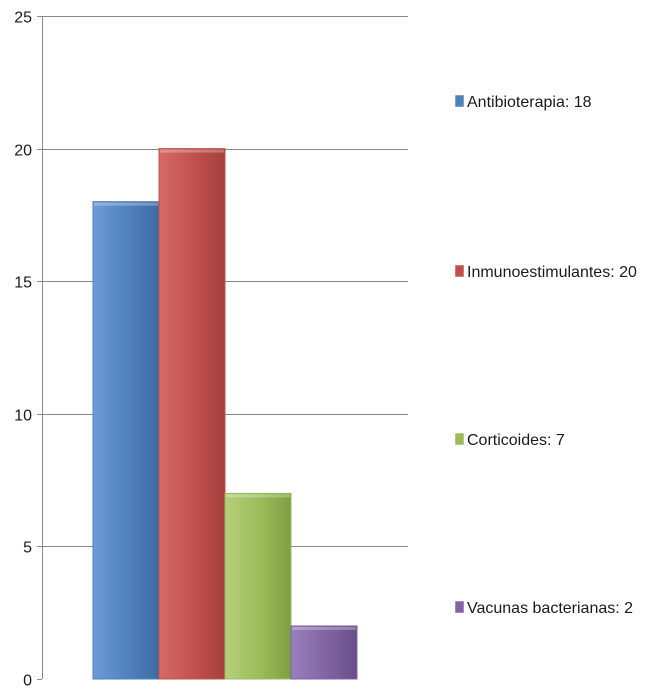 The image size is (646, 693). What do you see at coordinates (529, 102) in the screenshot?
I see `legend-label: Antibioterapia: 18` at bounding box center [529, 102].